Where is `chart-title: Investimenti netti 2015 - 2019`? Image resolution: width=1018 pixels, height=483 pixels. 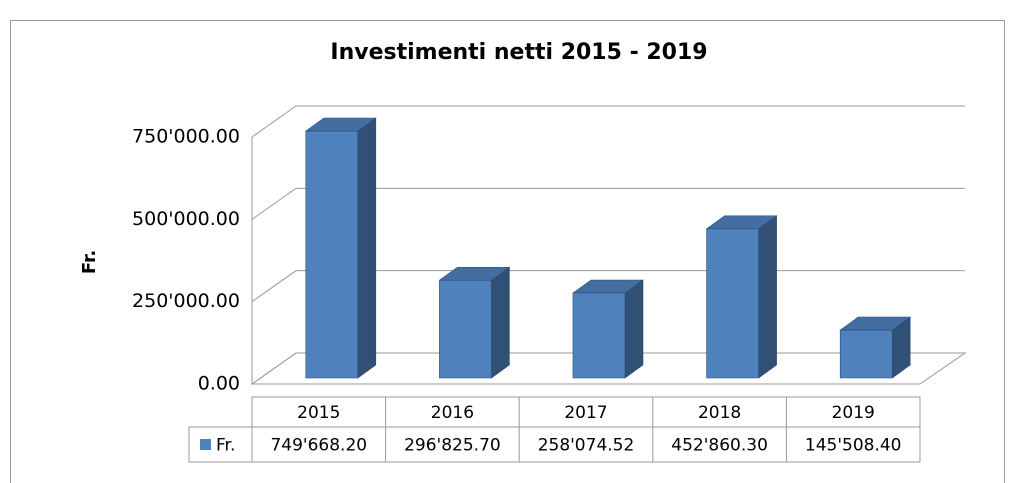
chart-title: Investimenti netti 2015 - 2019 is located at coordinates (518, 52).